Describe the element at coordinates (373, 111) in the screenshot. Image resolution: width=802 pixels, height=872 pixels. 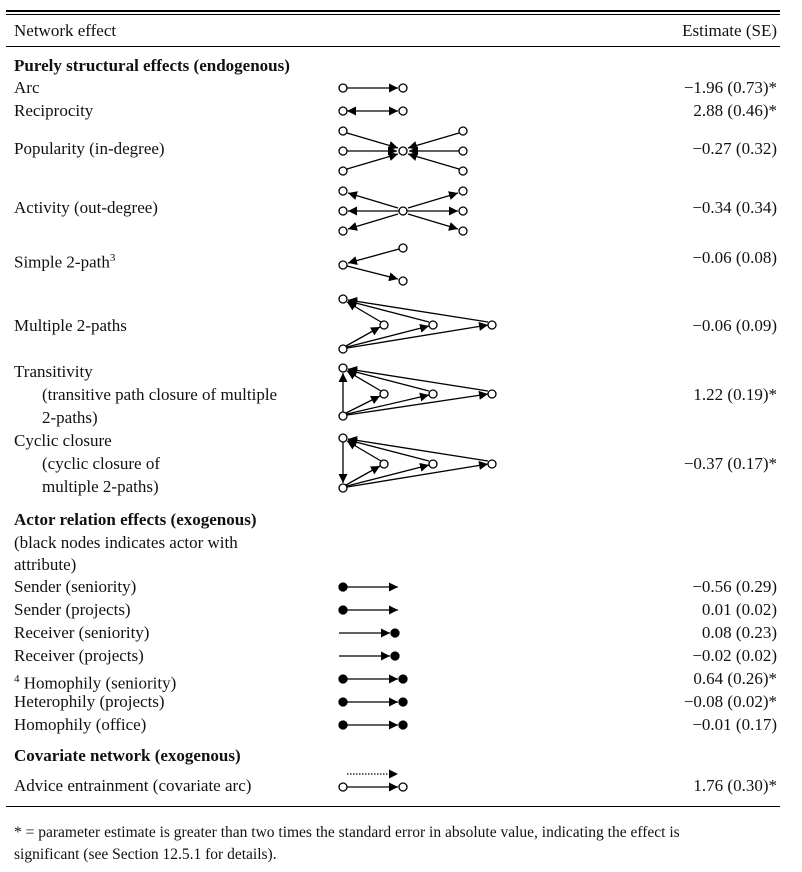
I see `diagram-reciprocity` at that location.